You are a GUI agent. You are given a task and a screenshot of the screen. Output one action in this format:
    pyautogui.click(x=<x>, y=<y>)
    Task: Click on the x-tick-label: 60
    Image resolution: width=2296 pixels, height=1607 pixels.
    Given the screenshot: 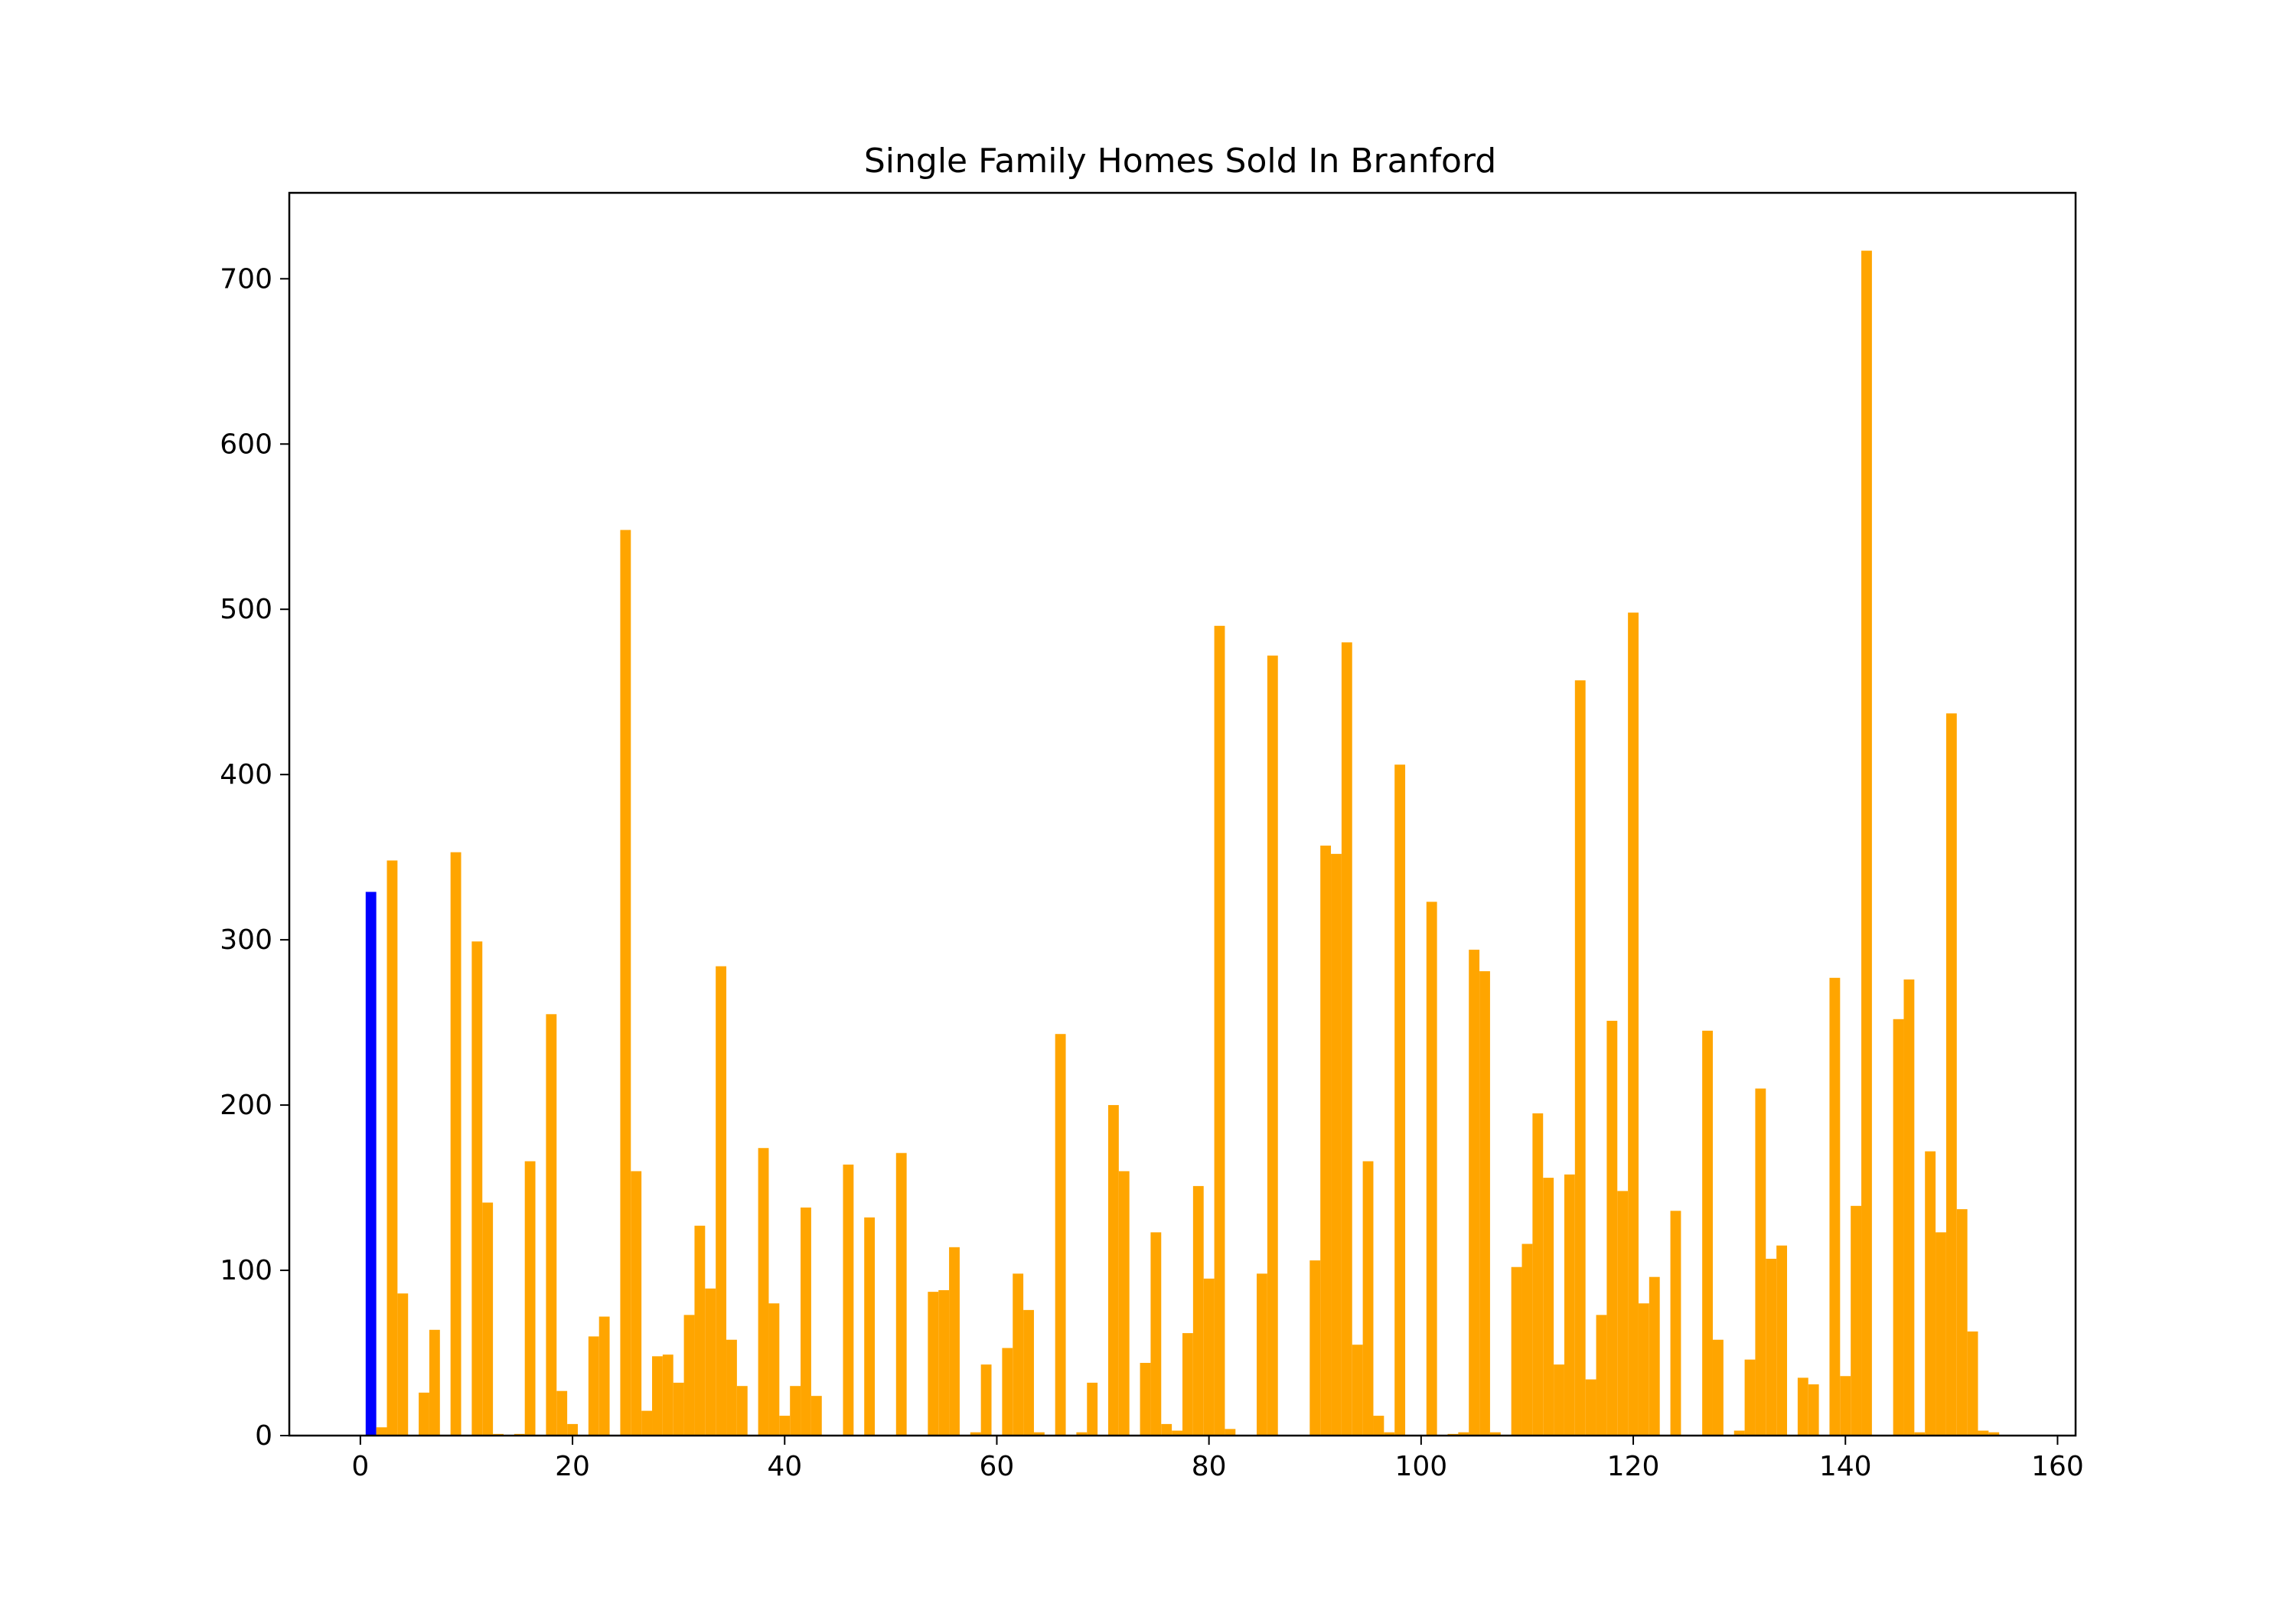 What is the action you would take?
    pyautogui.click(x=997, y=1466)
    